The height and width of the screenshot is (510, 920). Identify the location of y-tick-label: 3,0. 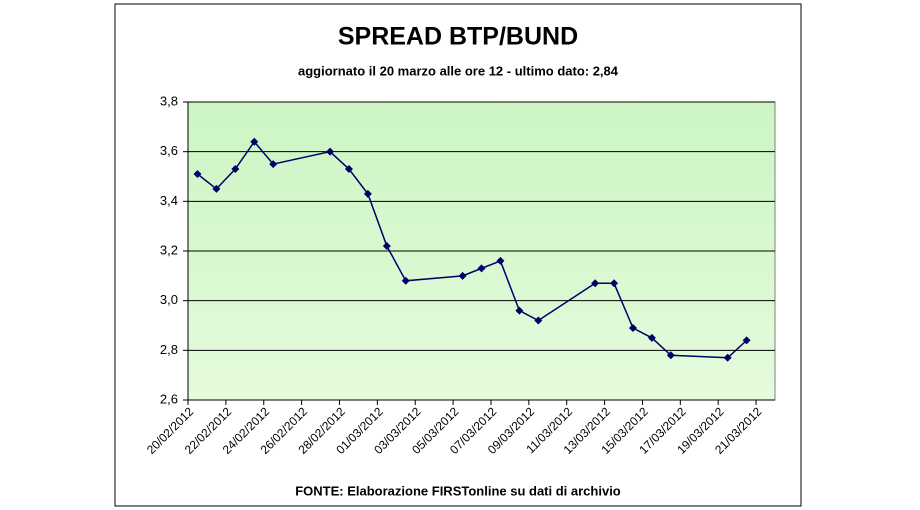
(169, 299).